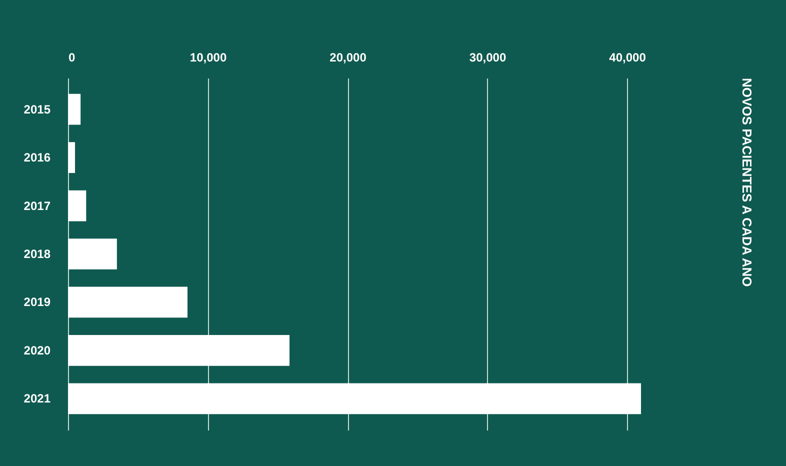 The height and width of the screenshot is (466, 786). Describe the element at coordinates (37, 205) in the screenshot. I see `y-tick-label: 2017` at that location.